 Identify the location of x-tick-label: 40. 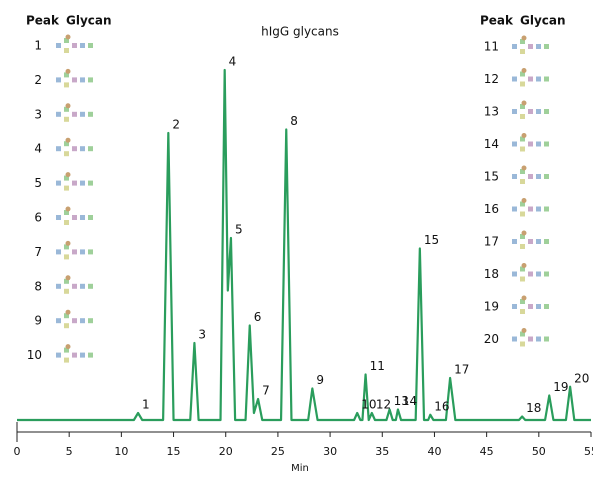
(434, 451).